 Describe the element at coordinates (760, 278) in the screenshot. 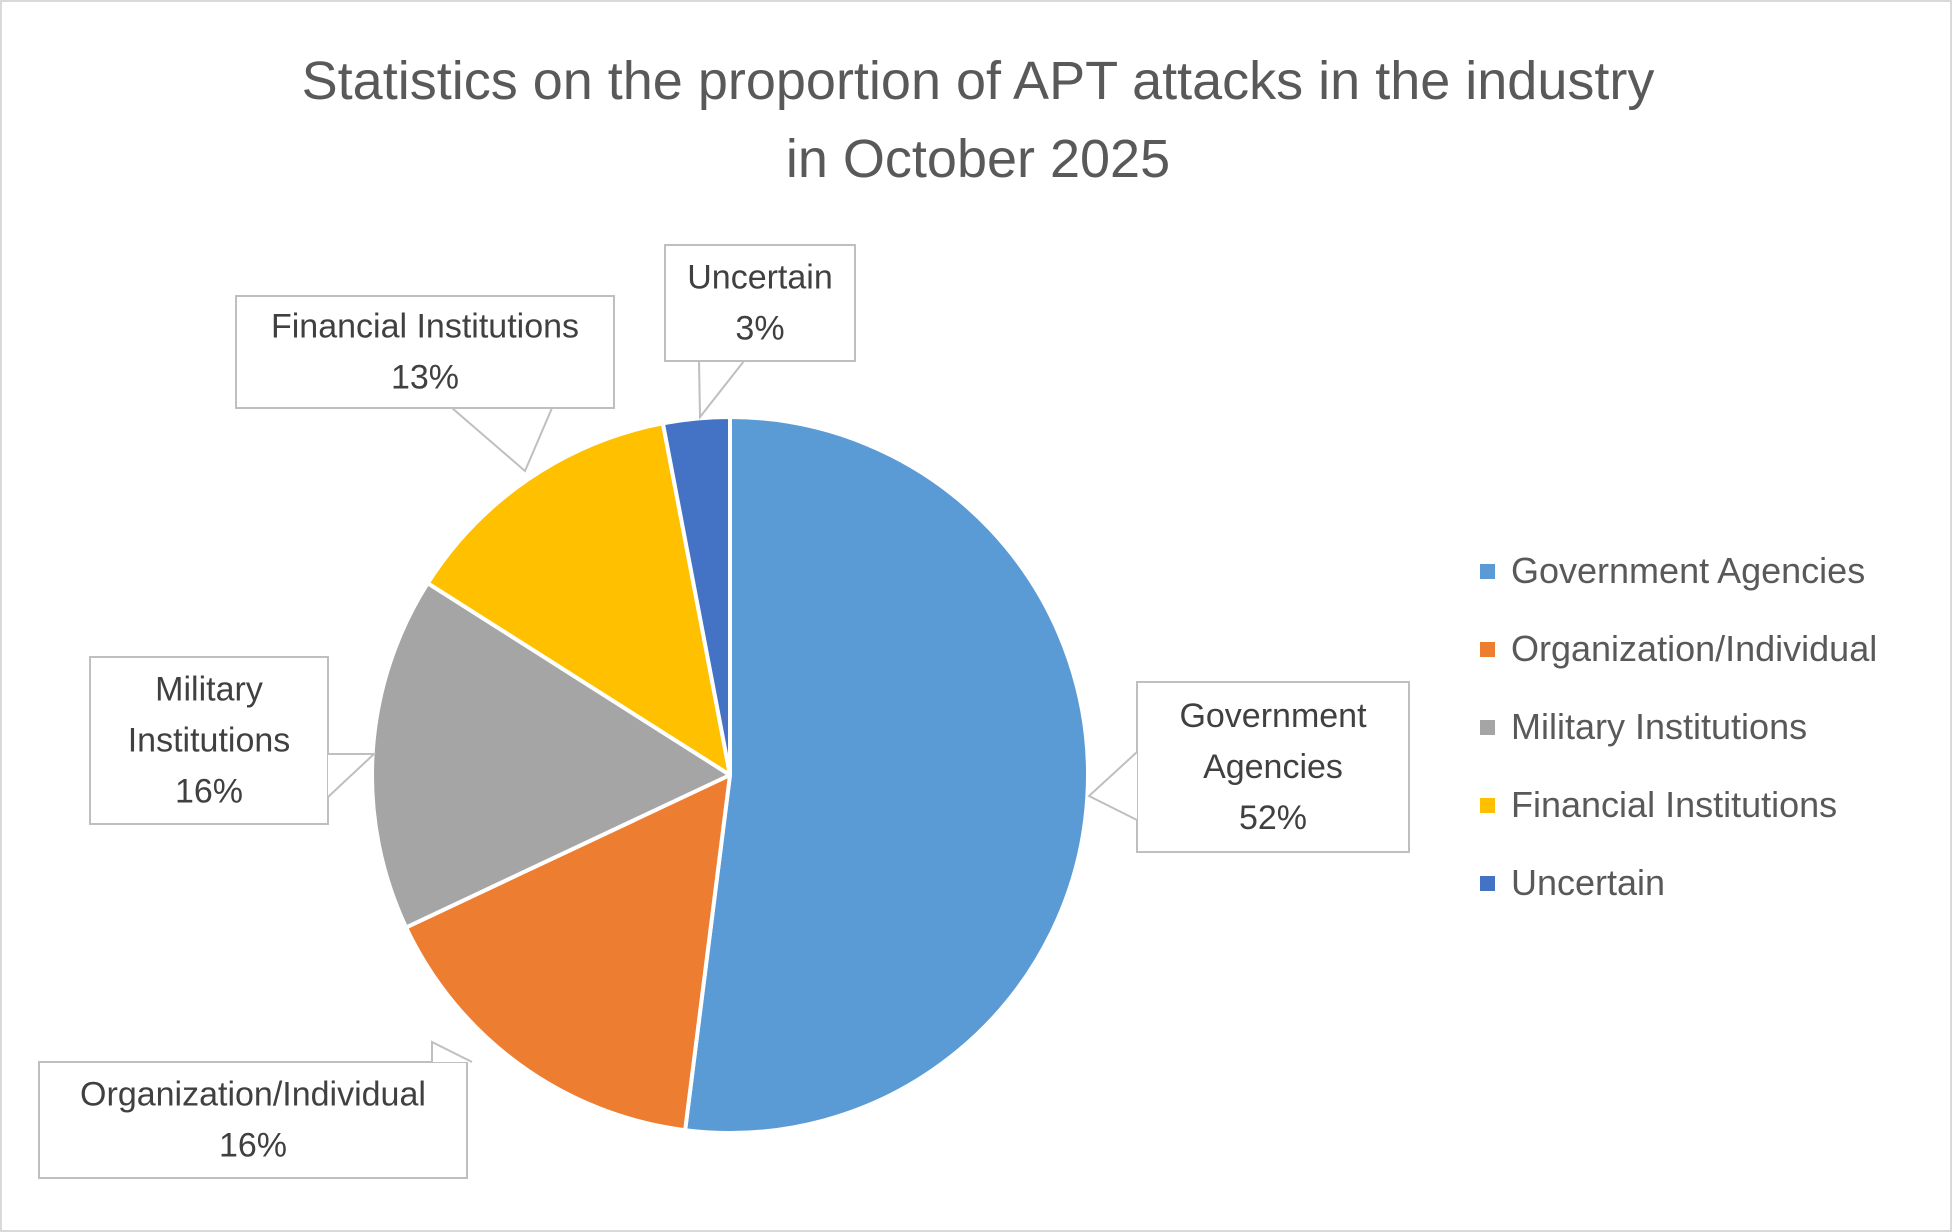

I see `data-label-category: Uncertain` at that location.